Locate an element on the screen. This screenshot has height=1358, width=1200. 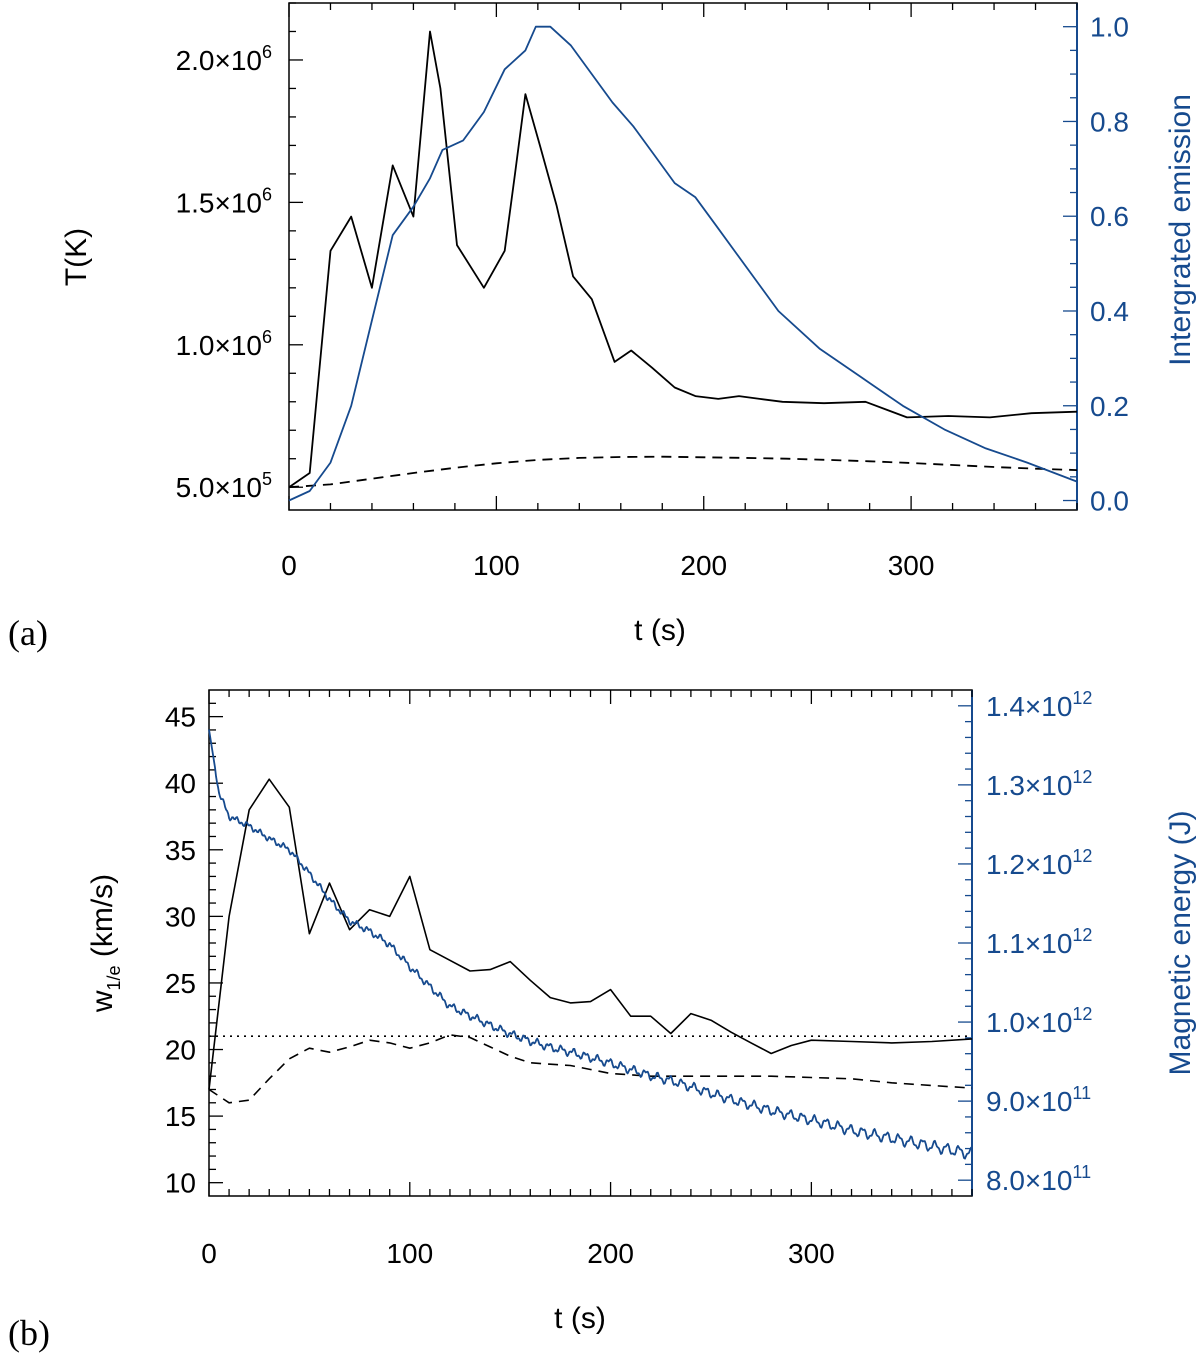
panel-b-y-right-tick-label: 1.0×10¹² is located at coordinates (1039, 1021).